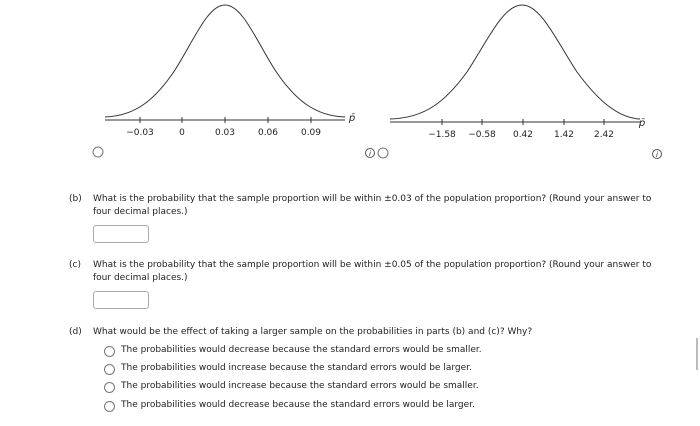 Image resolution: width=700 pixels, height=426 pixels. What do you see at coordinates (523, 135) in the screenshot?
I see `tick-label: 0.42` at bounding box center [523, 135].